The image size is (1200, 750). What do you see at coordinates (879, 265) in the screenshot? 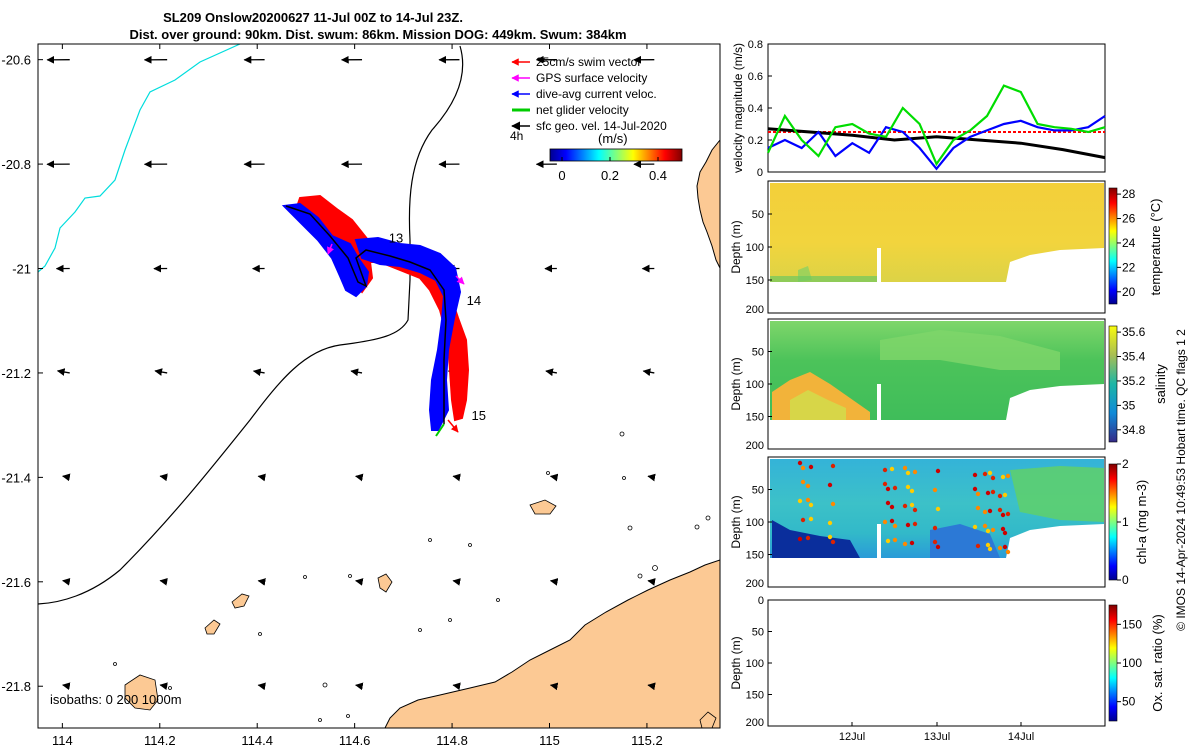
I see `temperature-gap` at bounding box center [879, 265].